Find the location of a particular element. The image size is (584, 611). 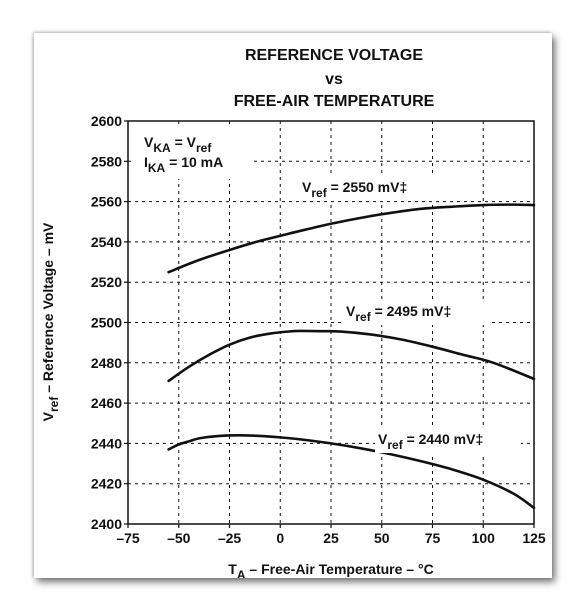

y-tick-label: 2440 is located at coordinates (106, 443).